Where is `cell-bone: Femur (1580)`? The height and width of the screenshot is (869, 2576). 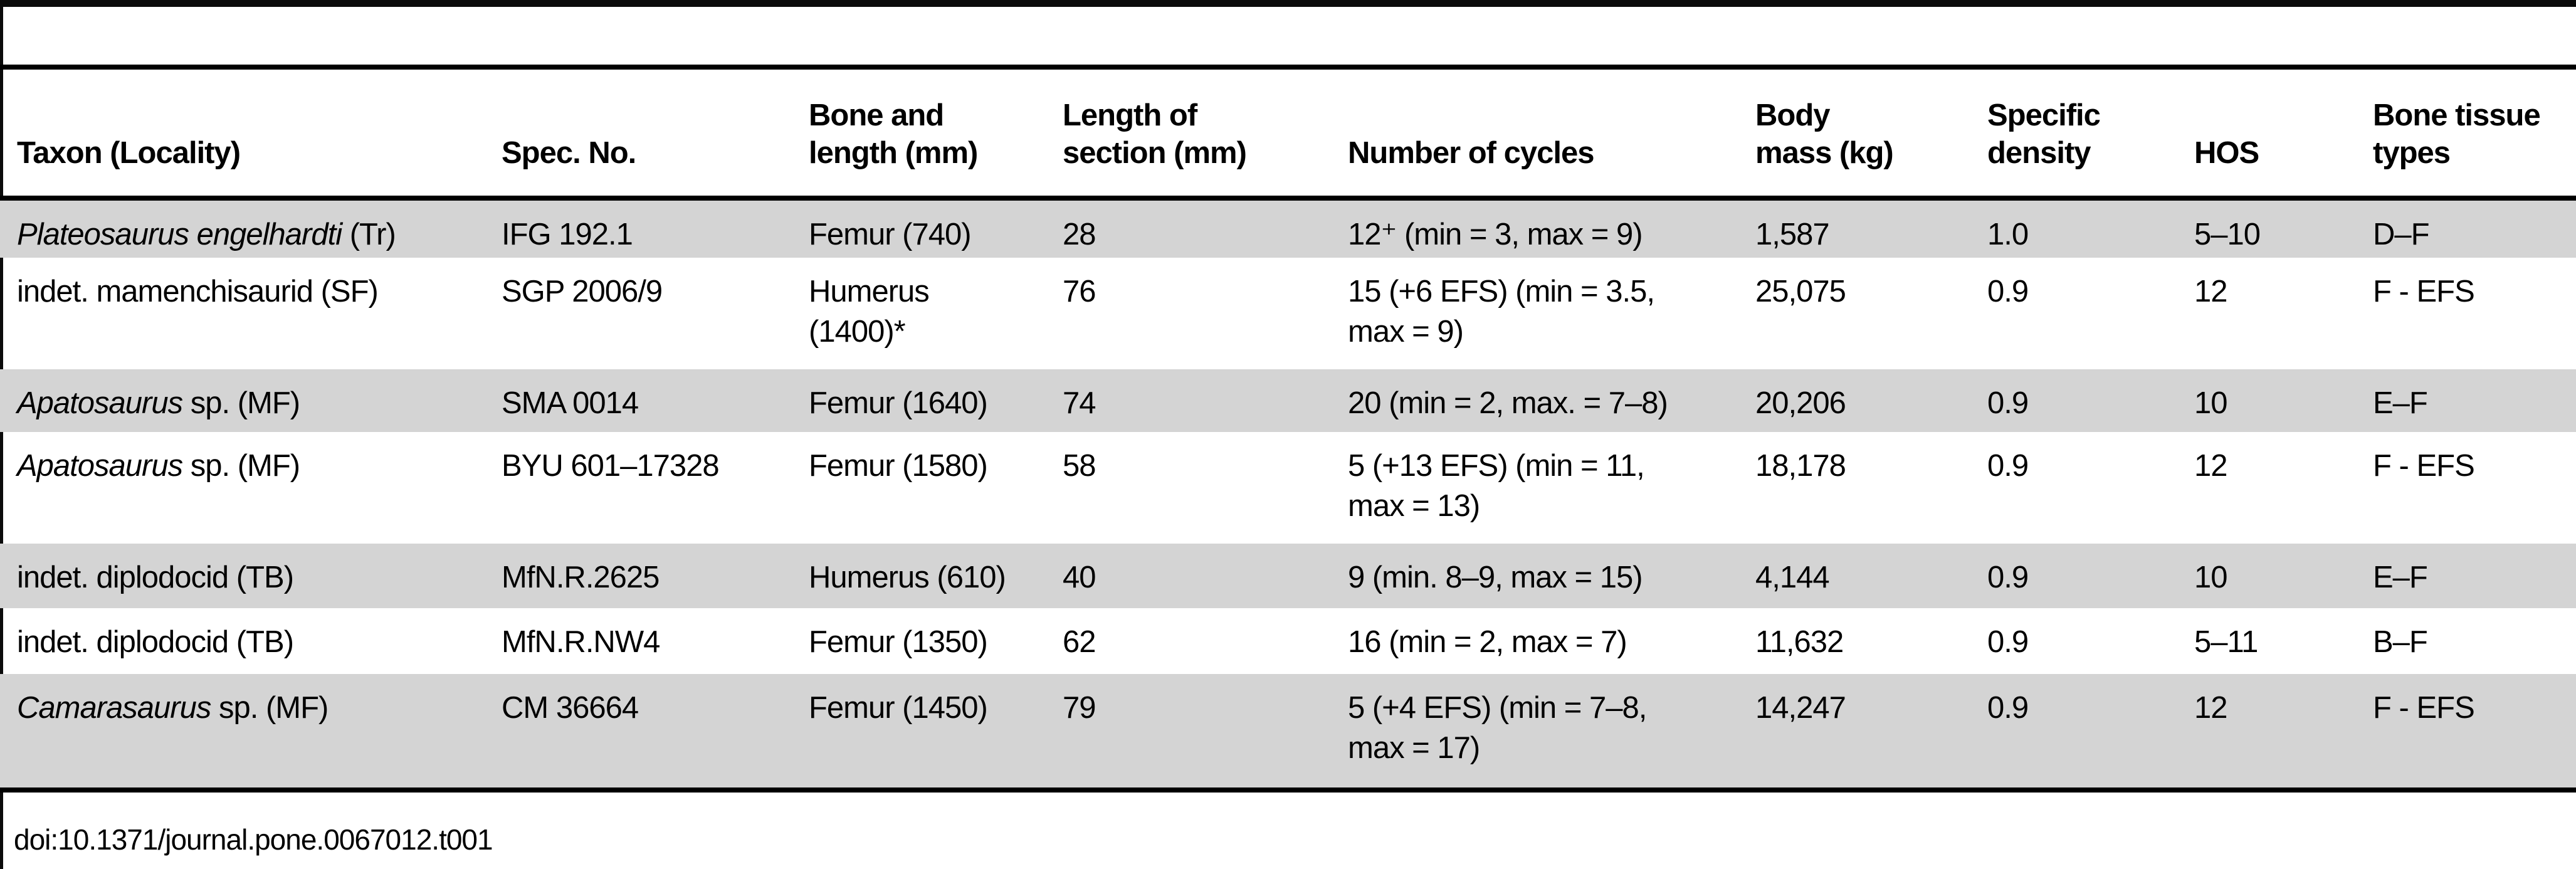
cell-bone: Femur (1580) is located at coordinates (898, 466).